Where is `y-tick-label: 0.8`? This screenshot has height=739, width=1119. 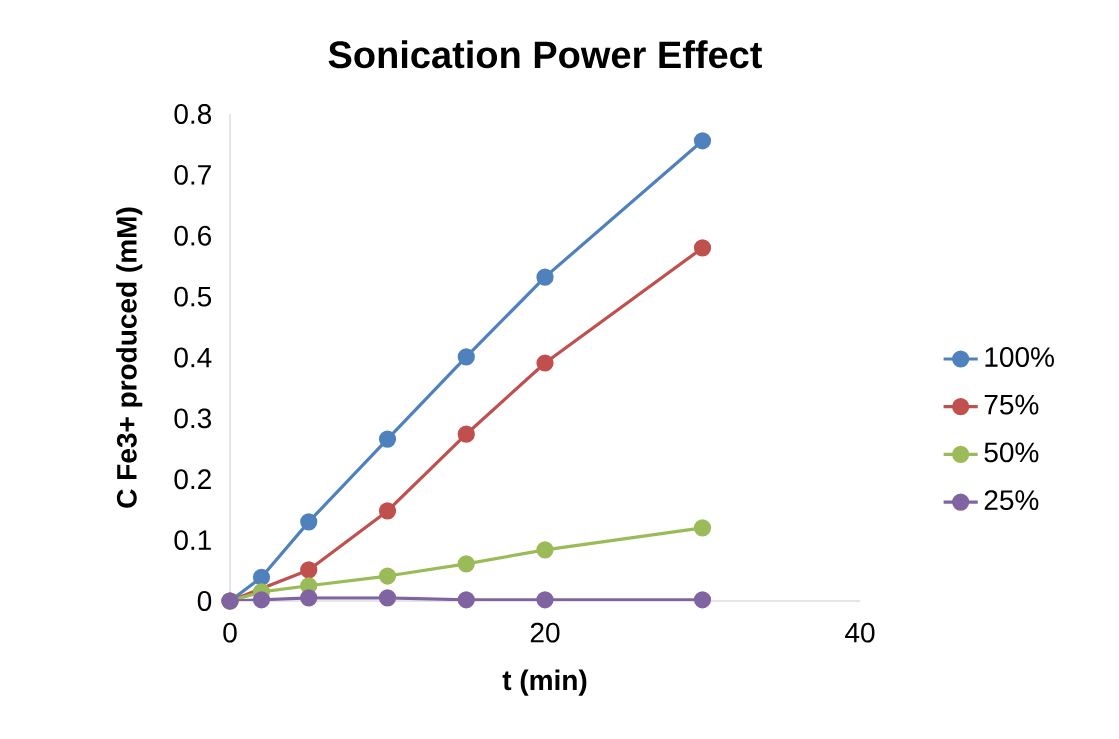
y-tick-label: 0.8 is located at coordinates (193, 114).